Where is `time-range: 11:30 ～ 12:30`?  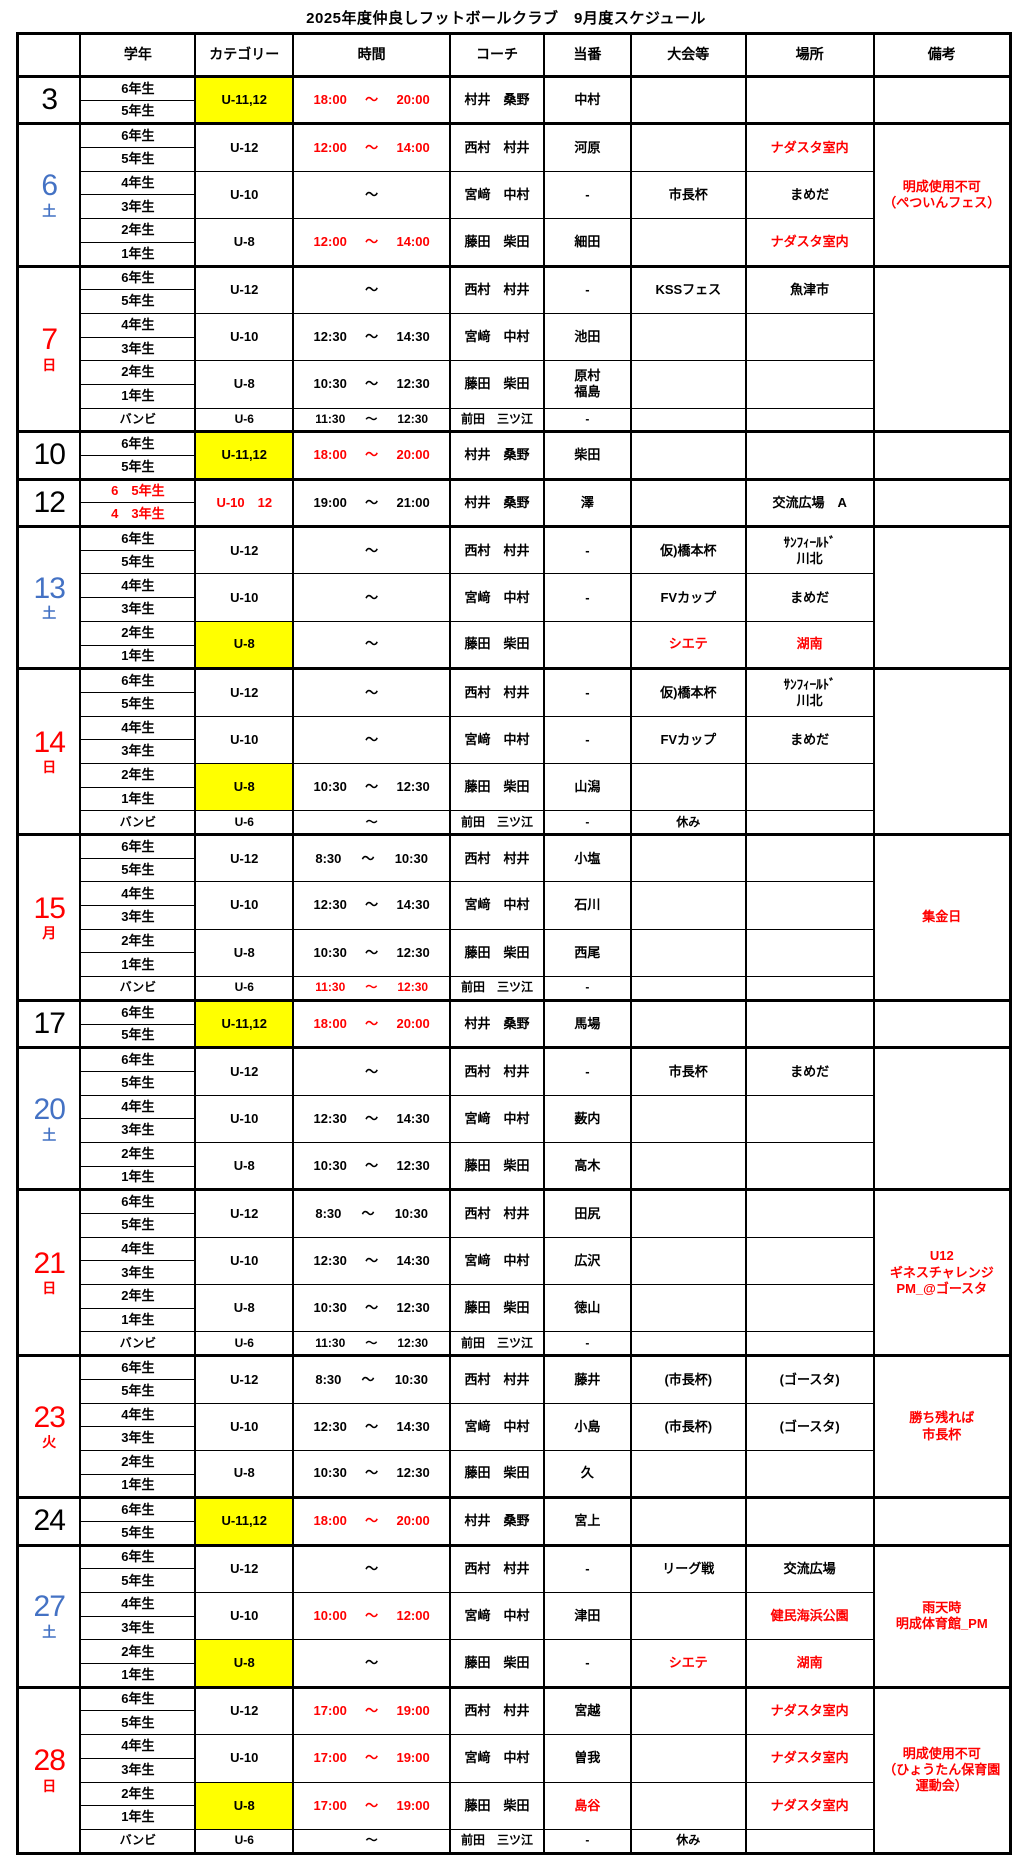
time-range: 11:30 ～ 12:30 is located at coordinates (371, 987).